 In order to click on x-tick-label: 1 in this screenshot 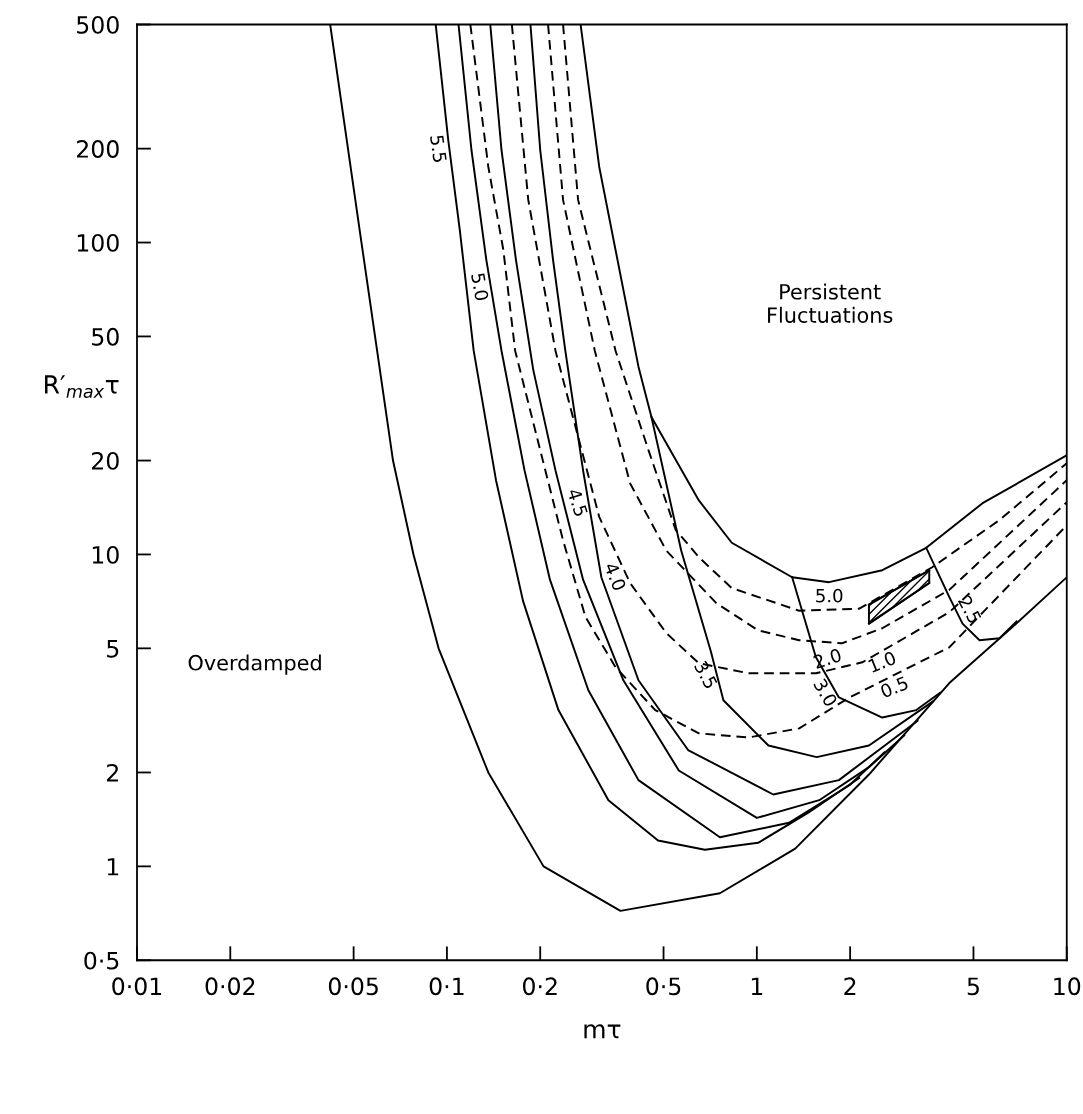, I will do `click(757, 986)`.